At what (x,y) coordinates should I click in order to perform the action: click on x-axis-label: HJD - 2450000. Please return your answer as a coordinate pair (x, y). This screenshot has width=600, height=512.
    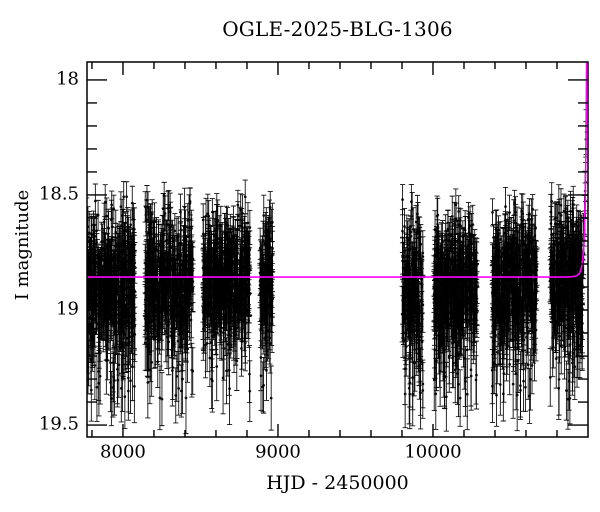
    Looking at the image, I should click on (337, 483).